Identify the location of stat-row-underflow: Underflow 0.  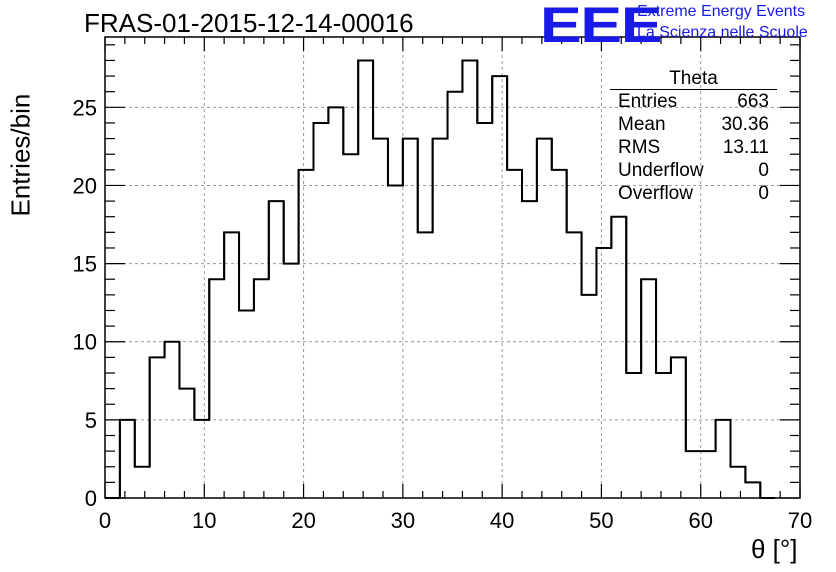
(693, 170).